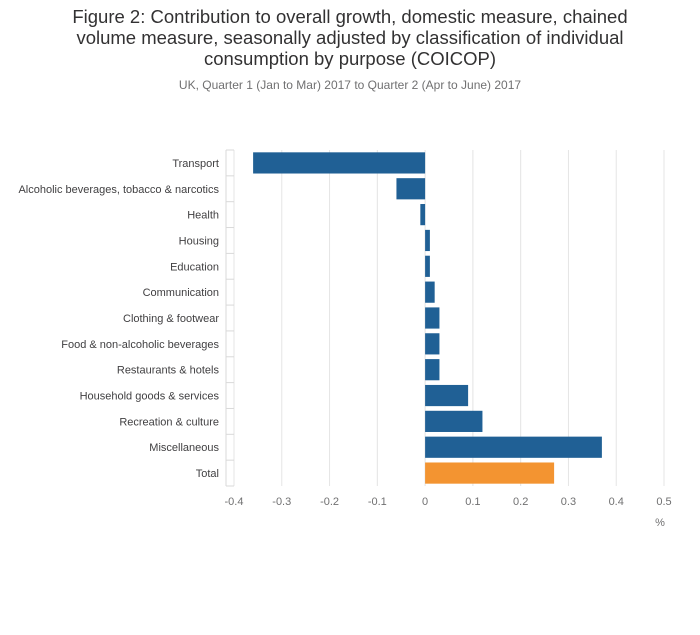 The height and width of the screenshot is (635, 700). I want to click on category-label: Alcoholic beverages, tobacco & narcotics, so click(118, 190).